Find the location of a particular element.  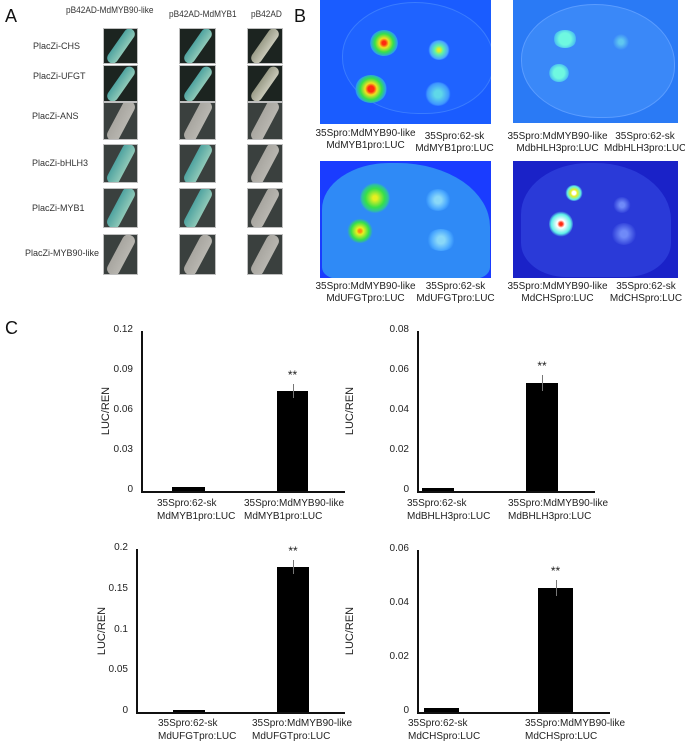

panel-b-label: B is located at coordinates (300, 16).